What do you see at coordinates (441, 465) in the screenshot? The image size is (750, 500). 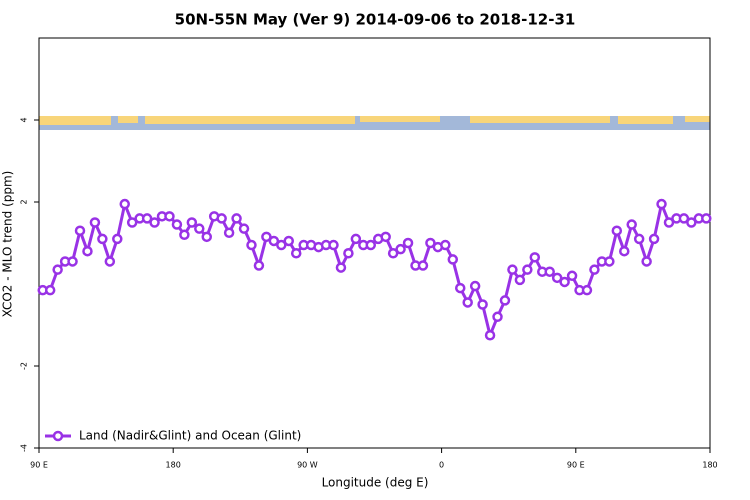 I see `x-tick-label: 0` at bounding box center [441, 465].